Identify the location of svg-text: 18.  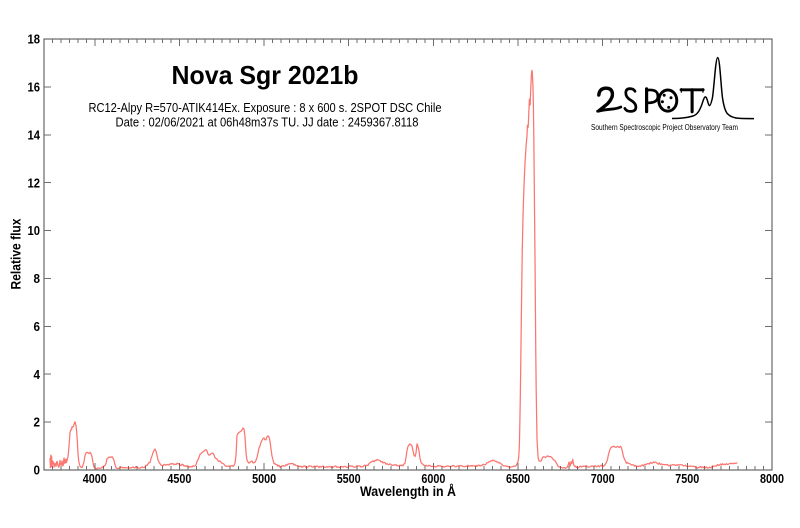
(34, 40).